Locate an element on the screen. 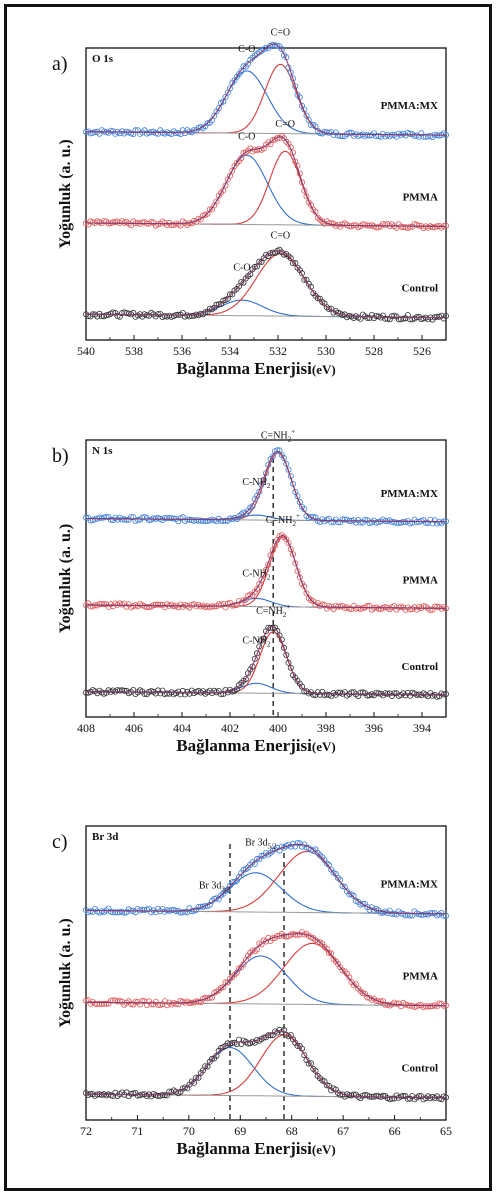 The image size is (502, 1197). x-tick-label: 538 is located at coordinates (134, 351).